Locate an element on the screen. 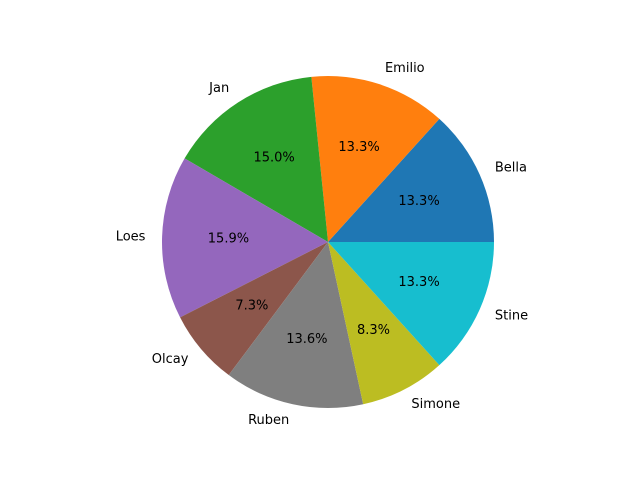  slice-label-stine: Stine is located at coordinates (511, 316).